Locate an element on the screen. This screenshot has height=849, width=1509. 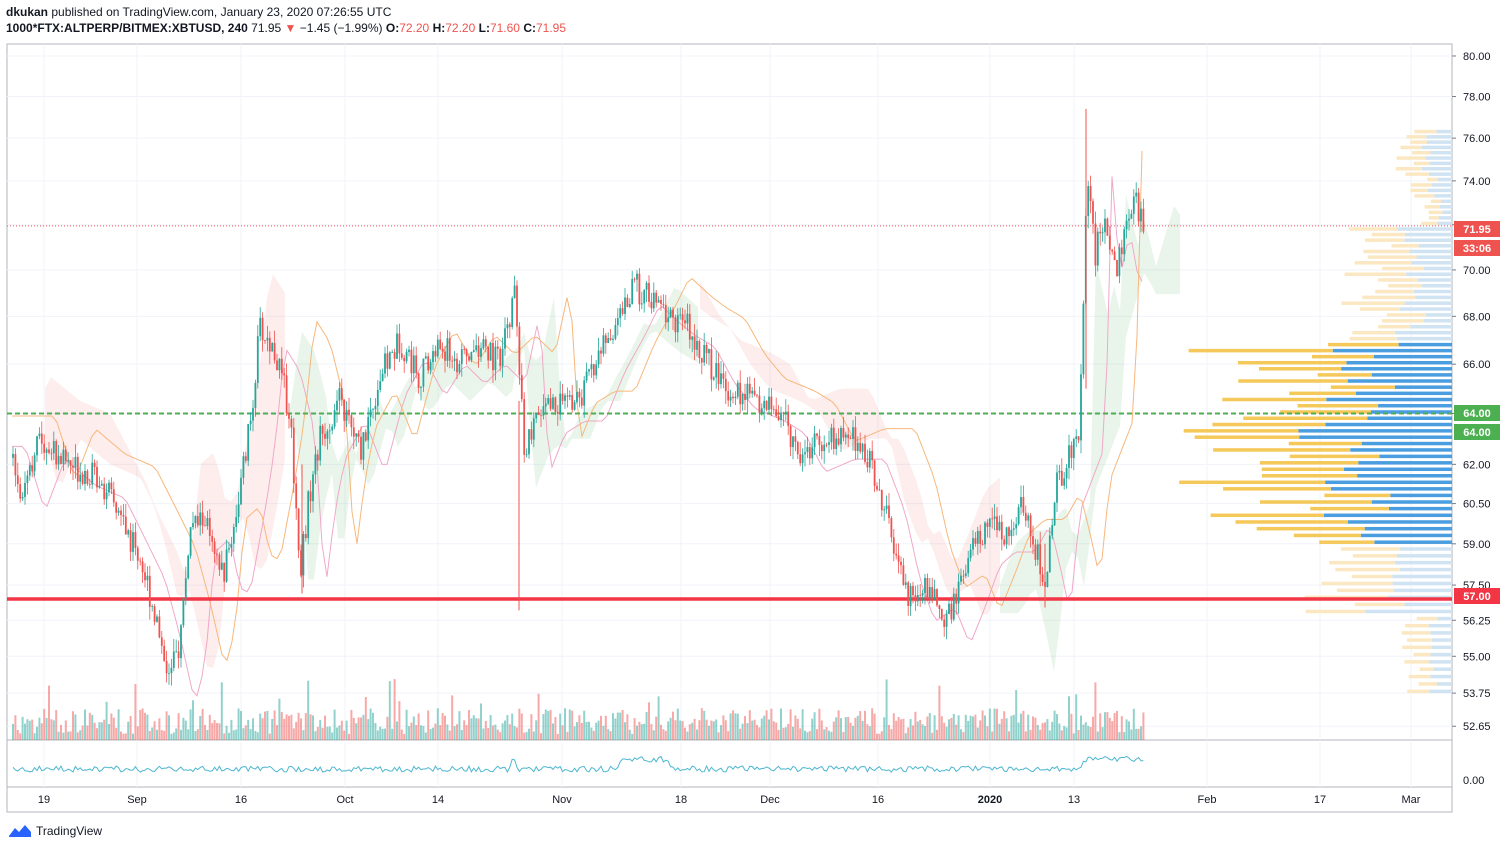
footer-brand: TradingView is located at coordinates (55, 831).